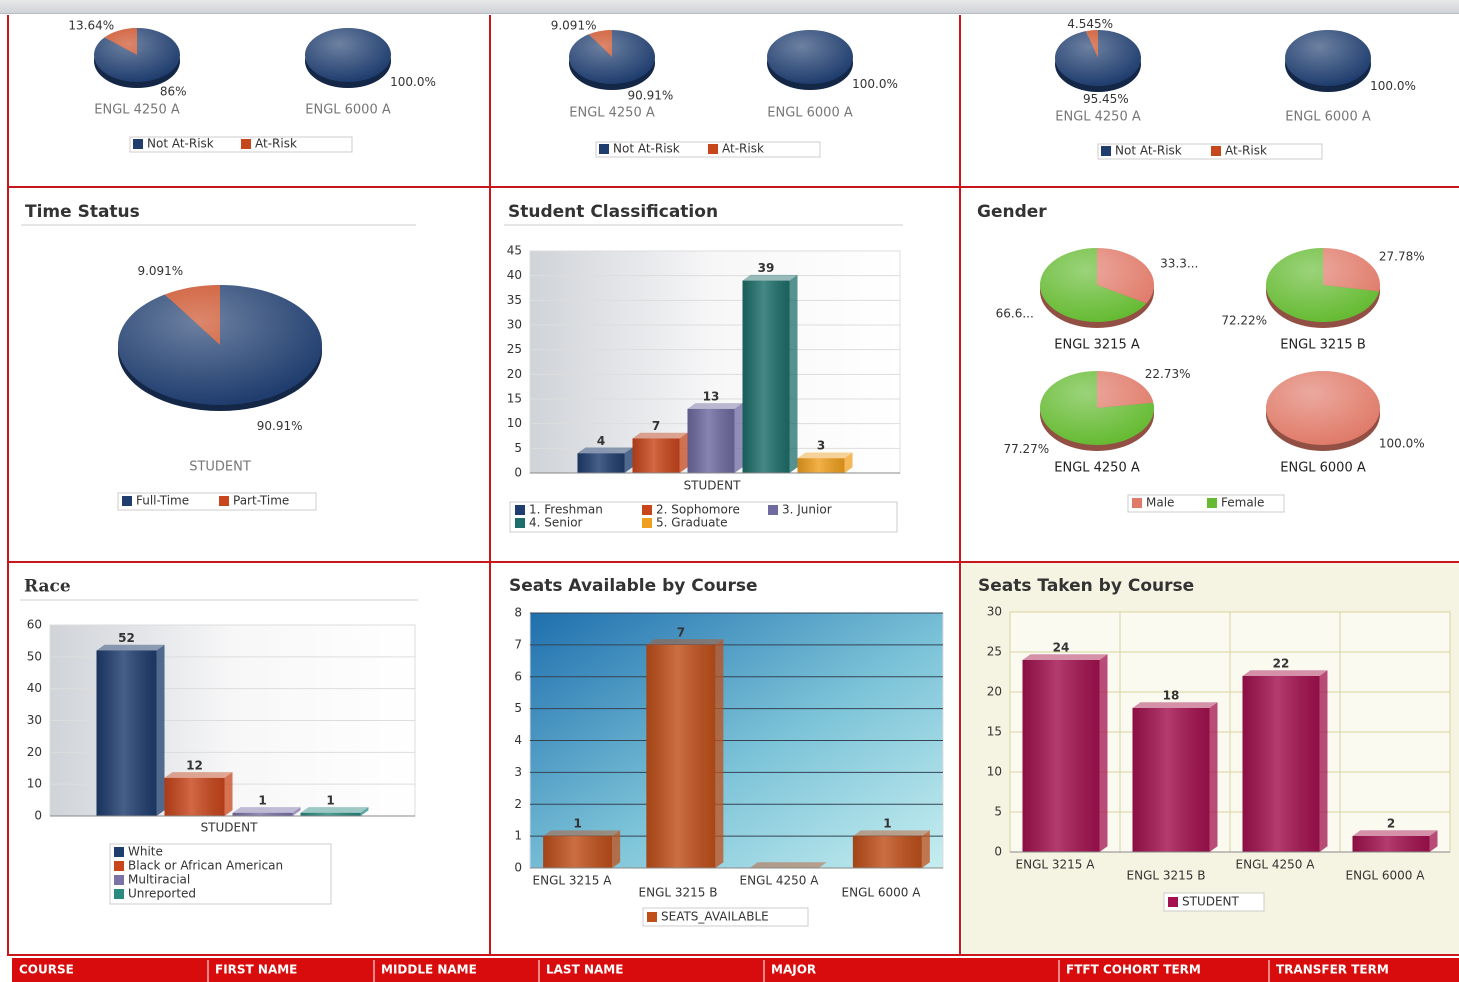  Describe the element at coordinates (34, 688) in the screenshot. I see `y-tick-label: 40` at that location.